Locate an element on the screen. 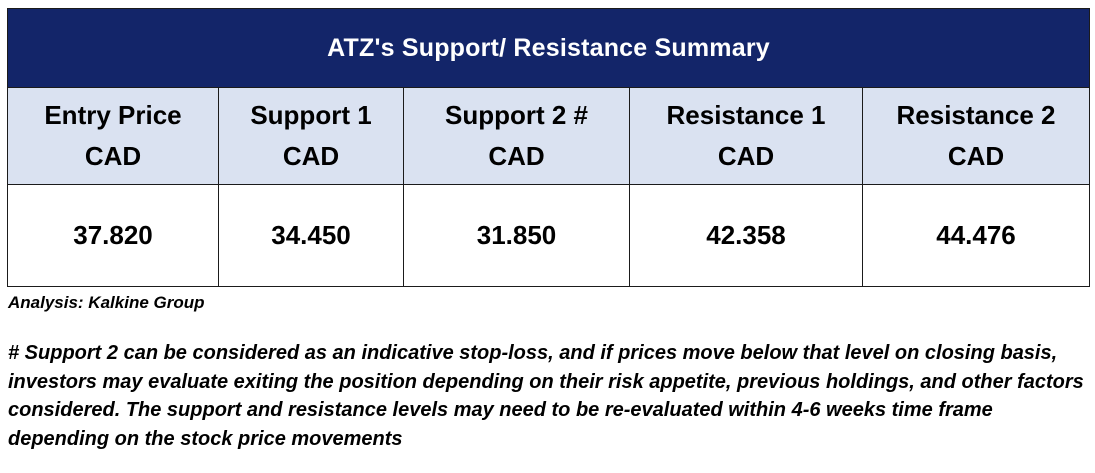 The image size is (1095, 473). header-label: Support 2 # is located at coordinates (516, 115).